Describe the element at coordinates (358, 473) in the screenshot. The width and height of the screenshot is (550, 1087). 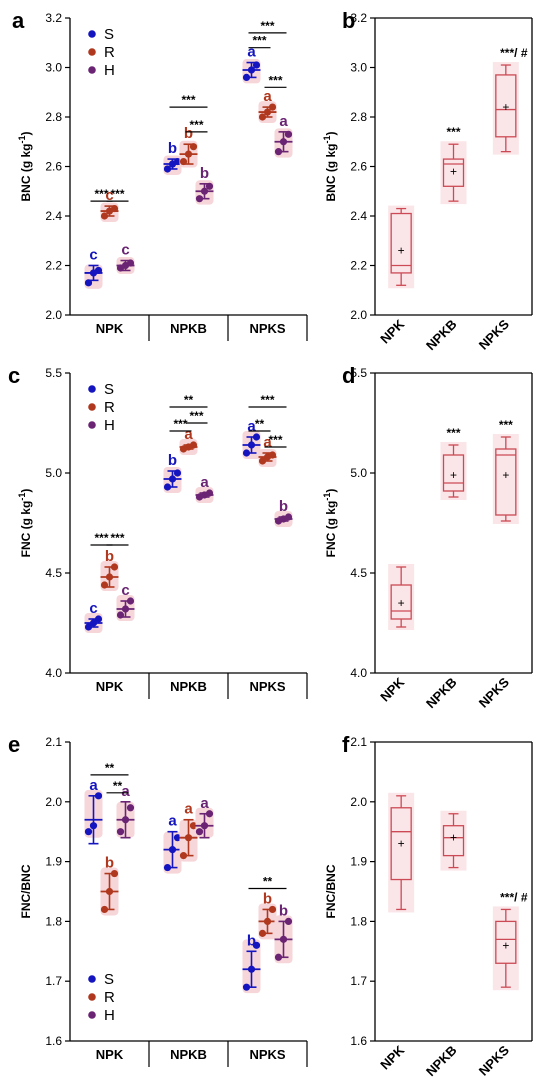
I see `y-tick-label: 5.0` at that location.